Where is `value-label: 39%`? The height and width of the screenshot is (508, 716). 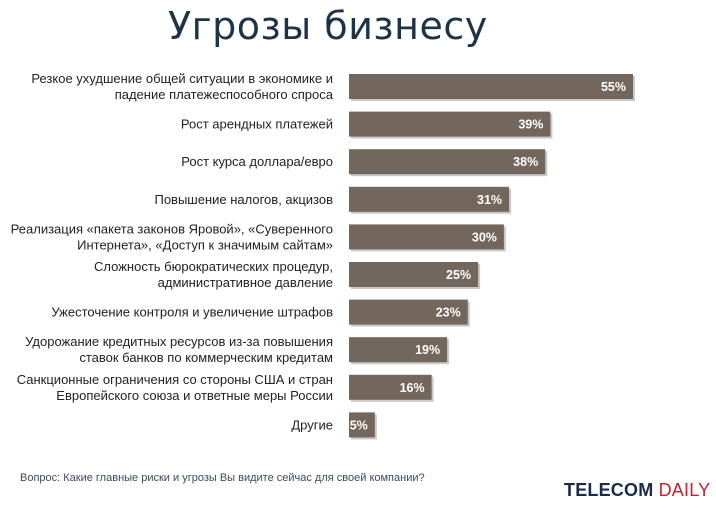 value-label: 39% is located at coordinates (530, 125).